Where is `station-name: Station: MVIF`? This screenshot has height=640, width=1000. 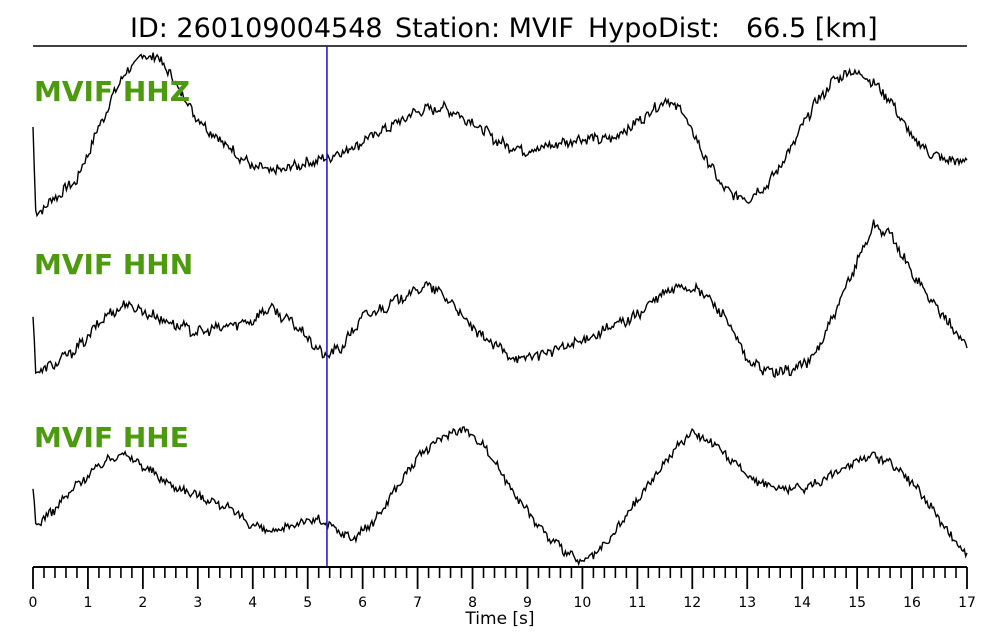
station-name: Station: MVIF is located at coordinates (484, 28).